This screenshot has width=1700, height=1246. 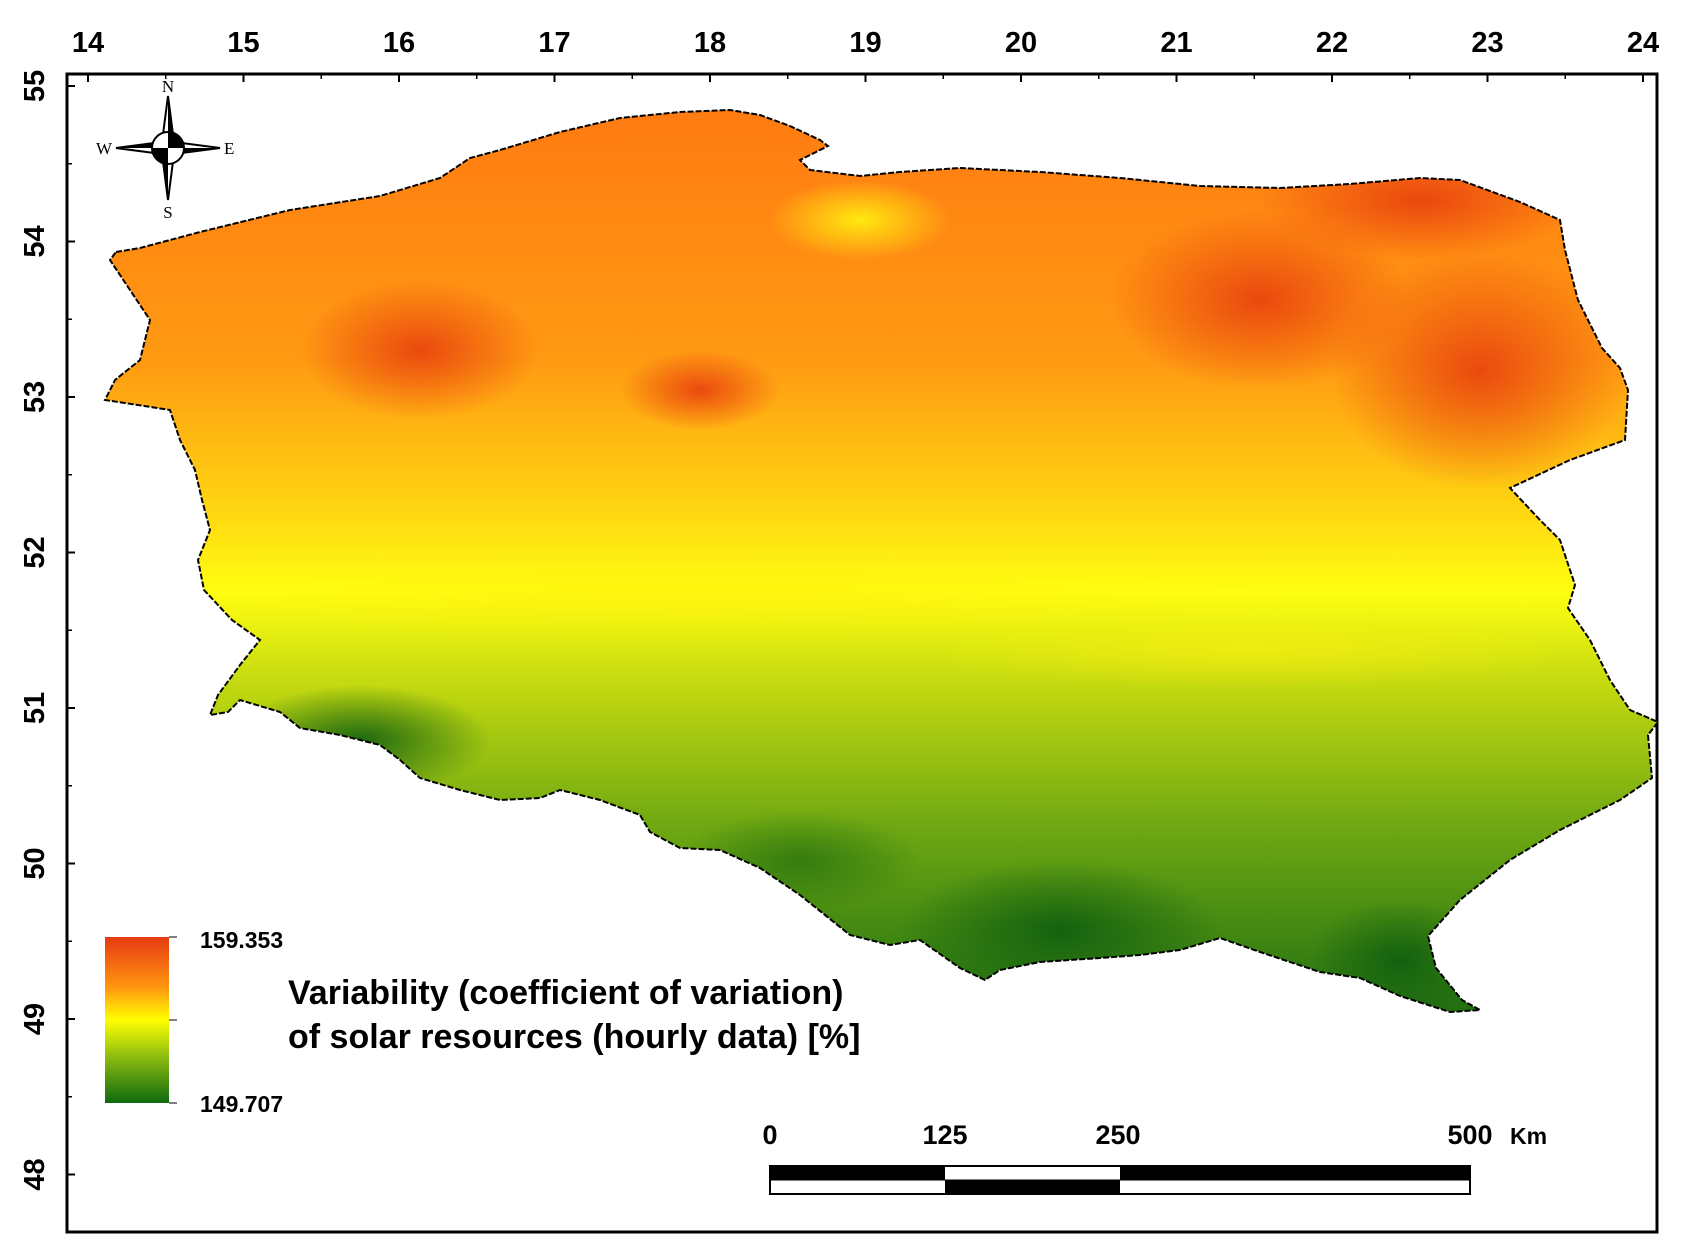 I want to click on longitude-tick-label: 14, so click(x=88, y=43).